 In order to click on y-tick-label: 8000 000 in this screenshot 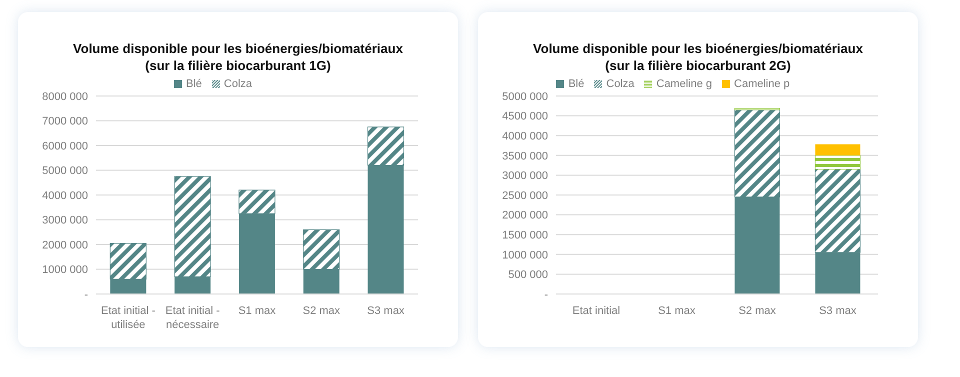, I will do `click(65, 96)`.